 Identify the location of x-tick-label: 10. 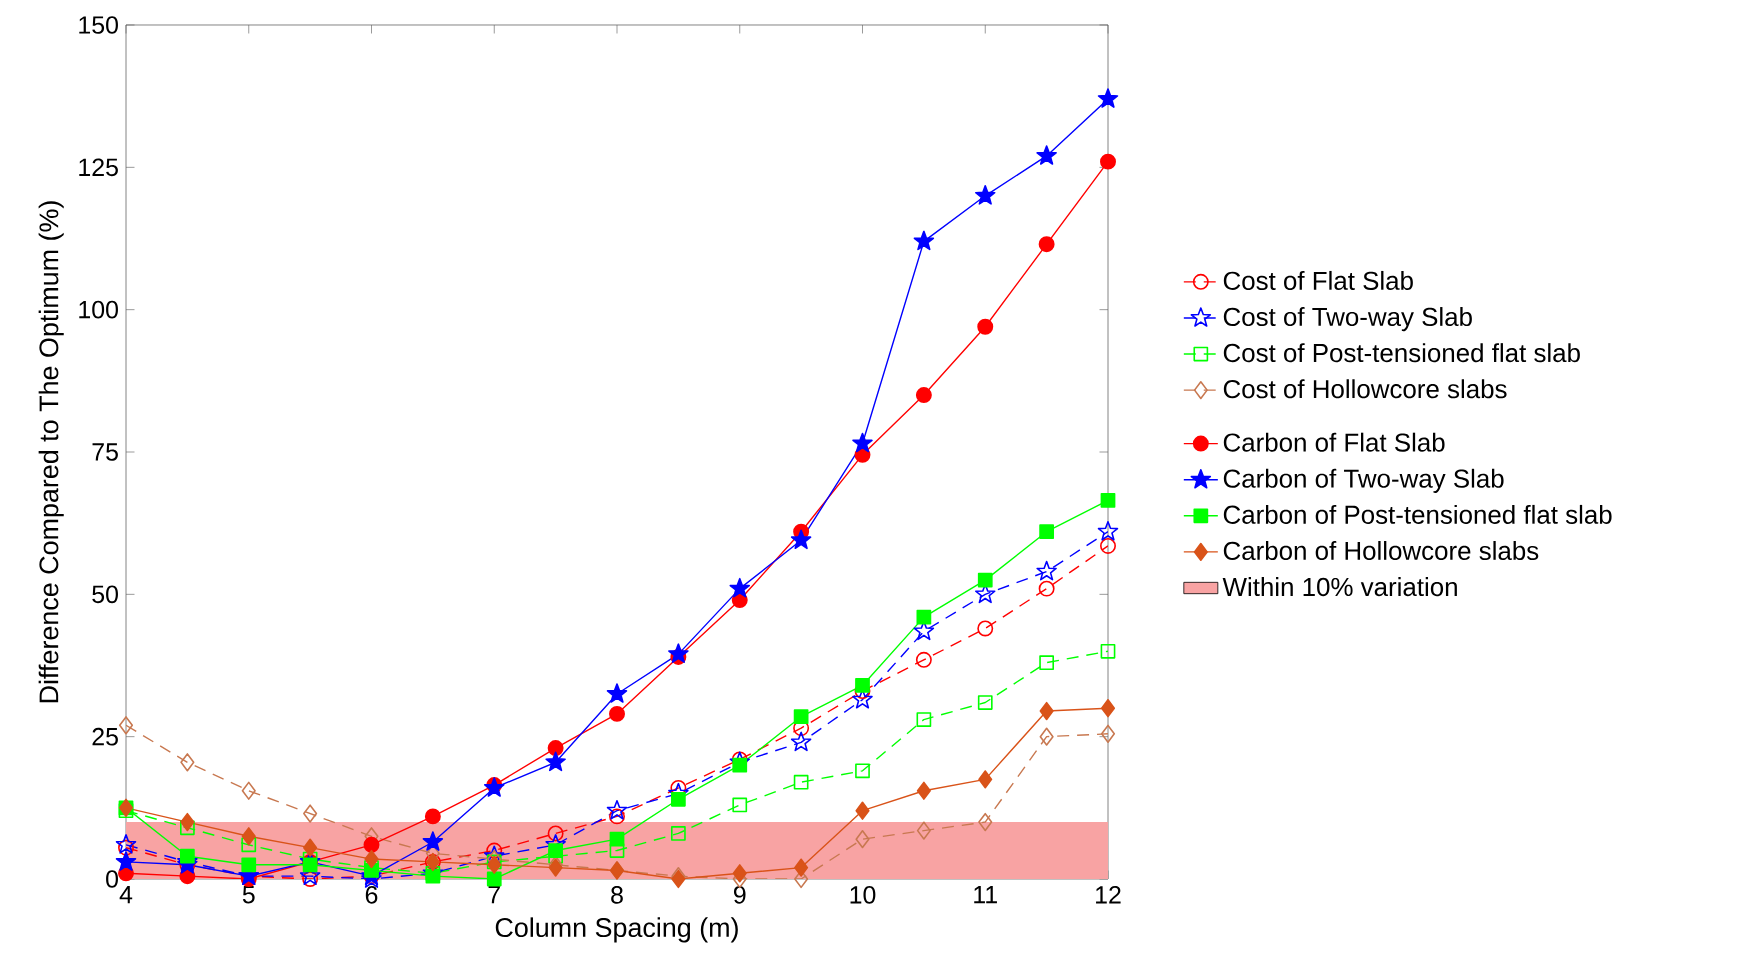
(863, 895).